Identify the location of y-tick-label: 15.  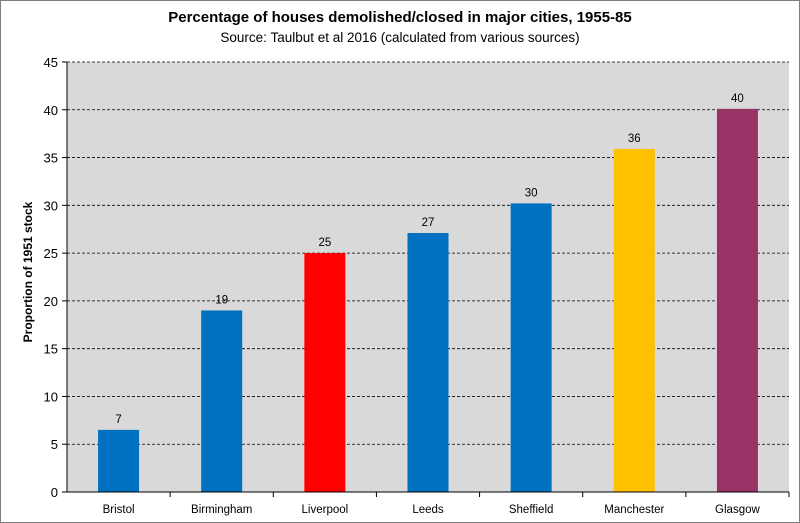
(51, 349).